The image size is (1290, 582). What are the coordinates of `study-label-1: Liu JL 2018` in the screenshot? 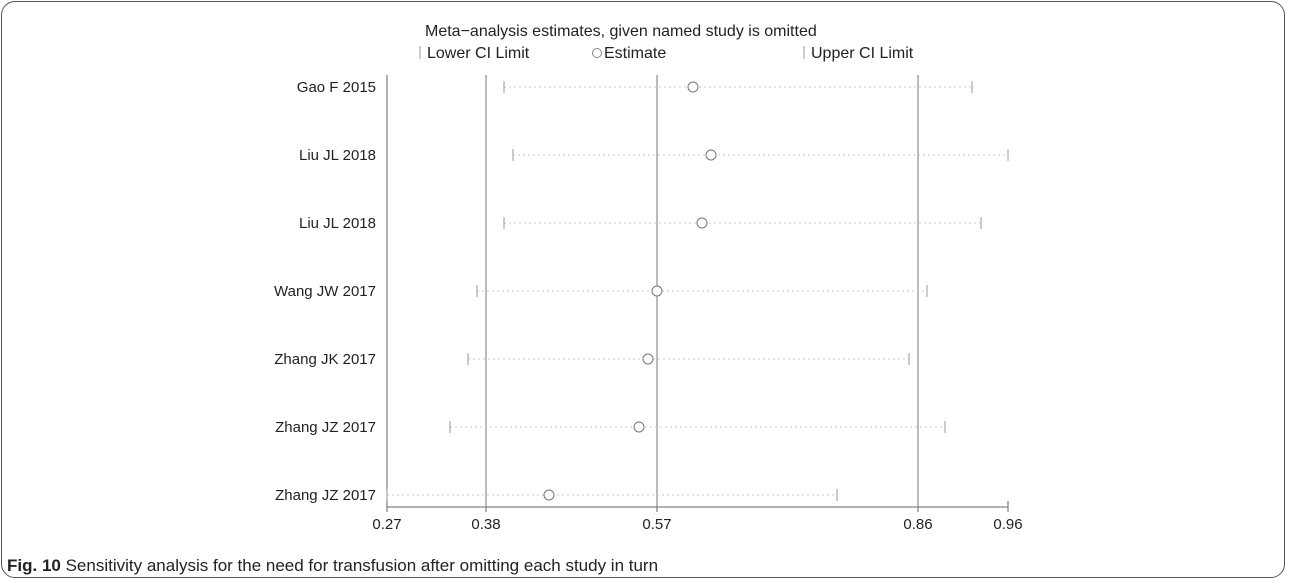 It's located at (337, 155).